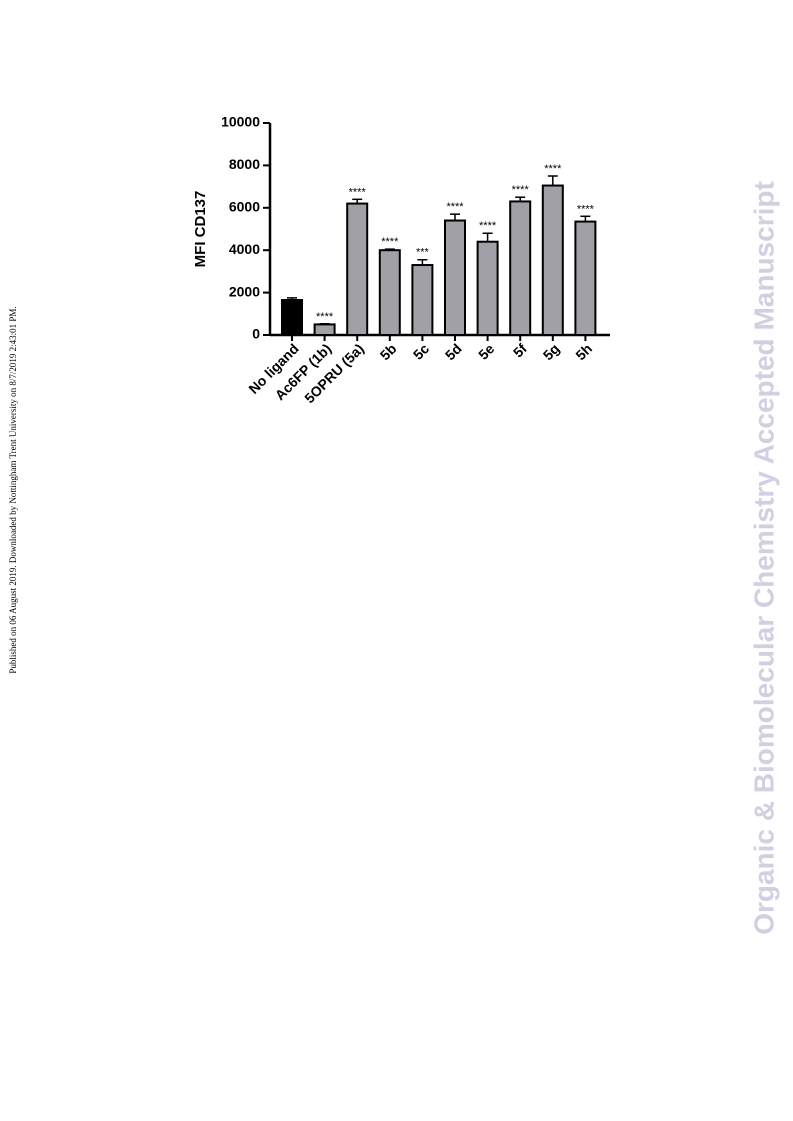 The height and width of the screenshot is (1121, 793). What do you see at coordinates (200, 229) in the screenshot?
I see `y-axis-label: MFI CD137` at bounding box center [200, 229].